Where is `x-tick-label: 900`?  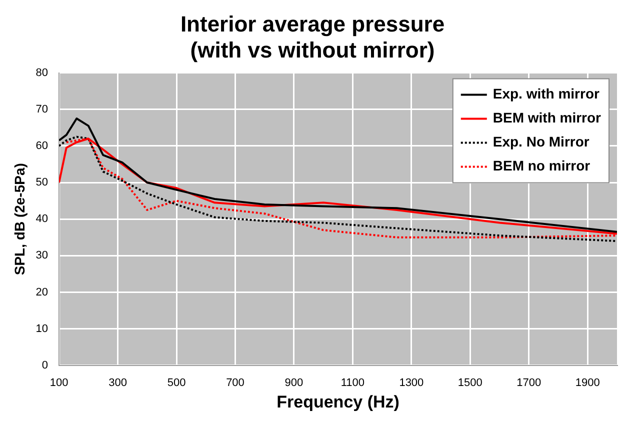 x-tick-label: 900 is located at coordinates (294, 383).